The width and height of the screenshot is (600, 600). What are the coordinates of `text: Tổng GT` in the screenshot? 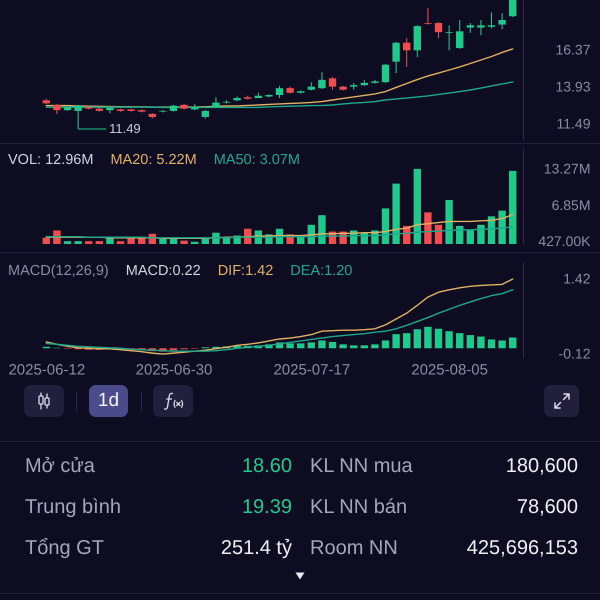 It's located at (65, 548).